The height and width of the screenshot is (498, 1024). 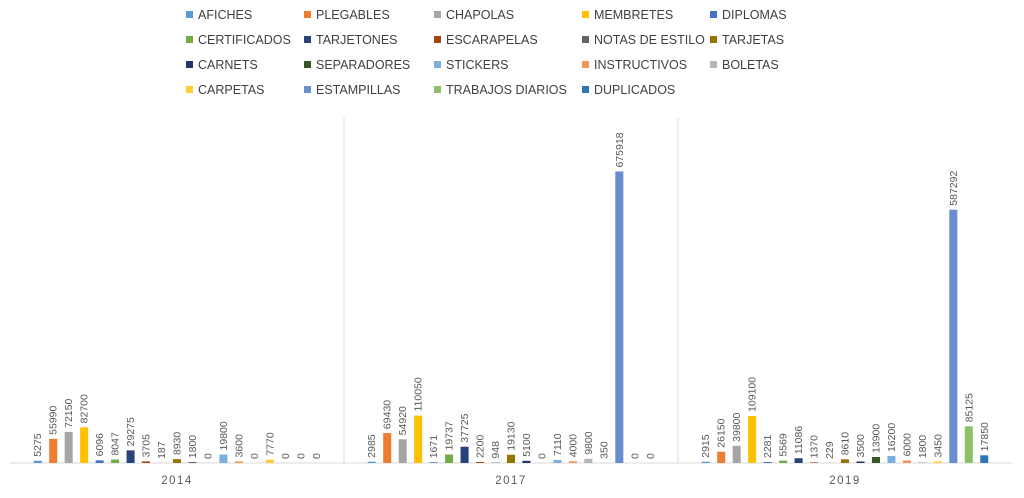 What do you see at coordinates (146, 462) in the screenshot?
I see `bar-escarapelas-2014` at bounding box center [146, 462].